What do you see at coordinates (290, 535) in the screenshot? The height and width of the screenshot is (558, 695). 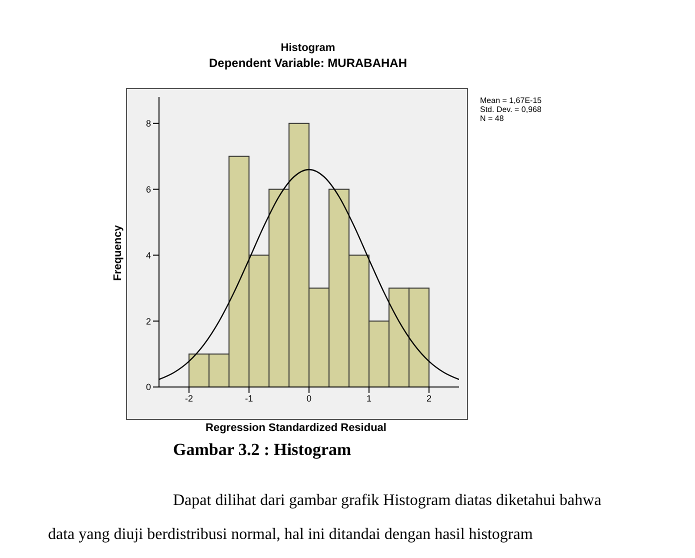 I see `text: data yang diuji berdistribusi normal, hal ini ditandai dengan hasil histogram` at bounding box center [290, 535].